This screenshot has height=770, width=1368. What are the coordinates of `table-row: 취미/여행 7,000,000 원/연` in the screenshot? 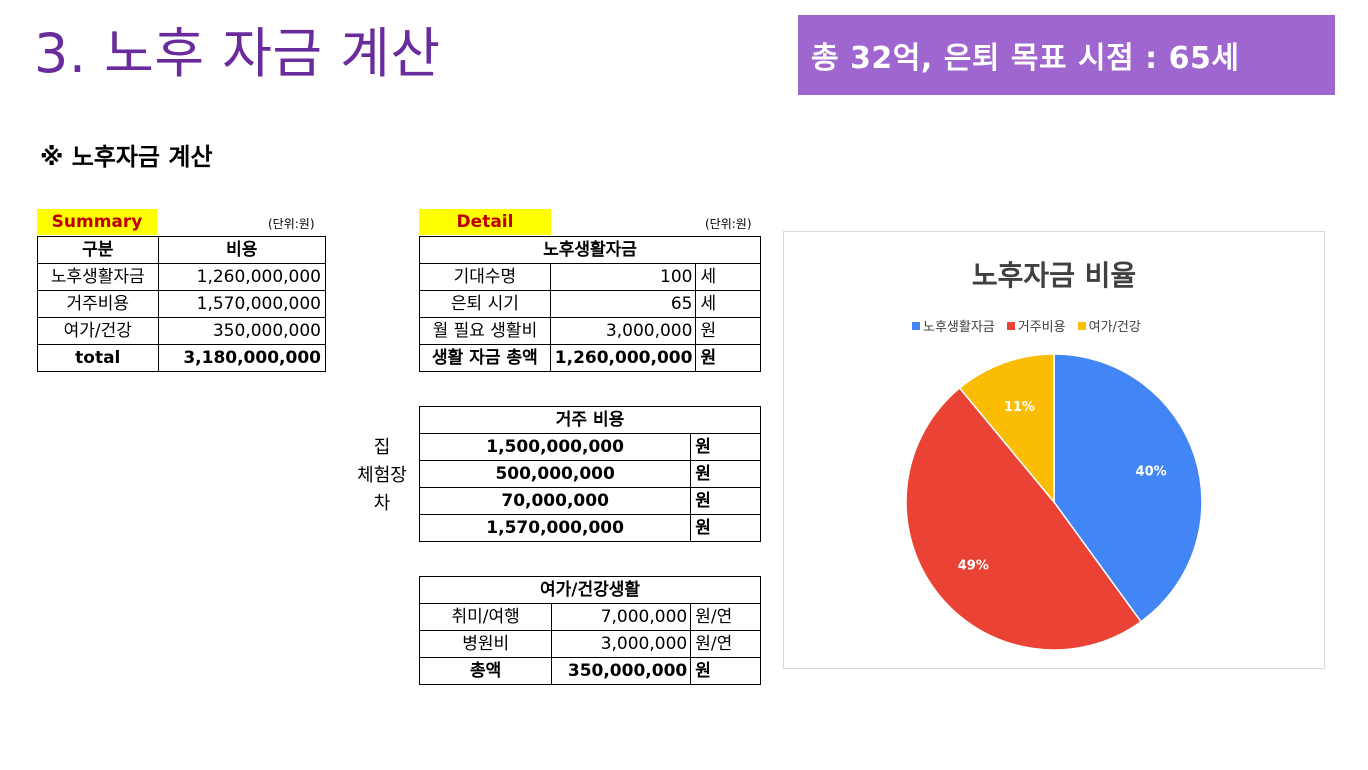 It's located at (589, 617).